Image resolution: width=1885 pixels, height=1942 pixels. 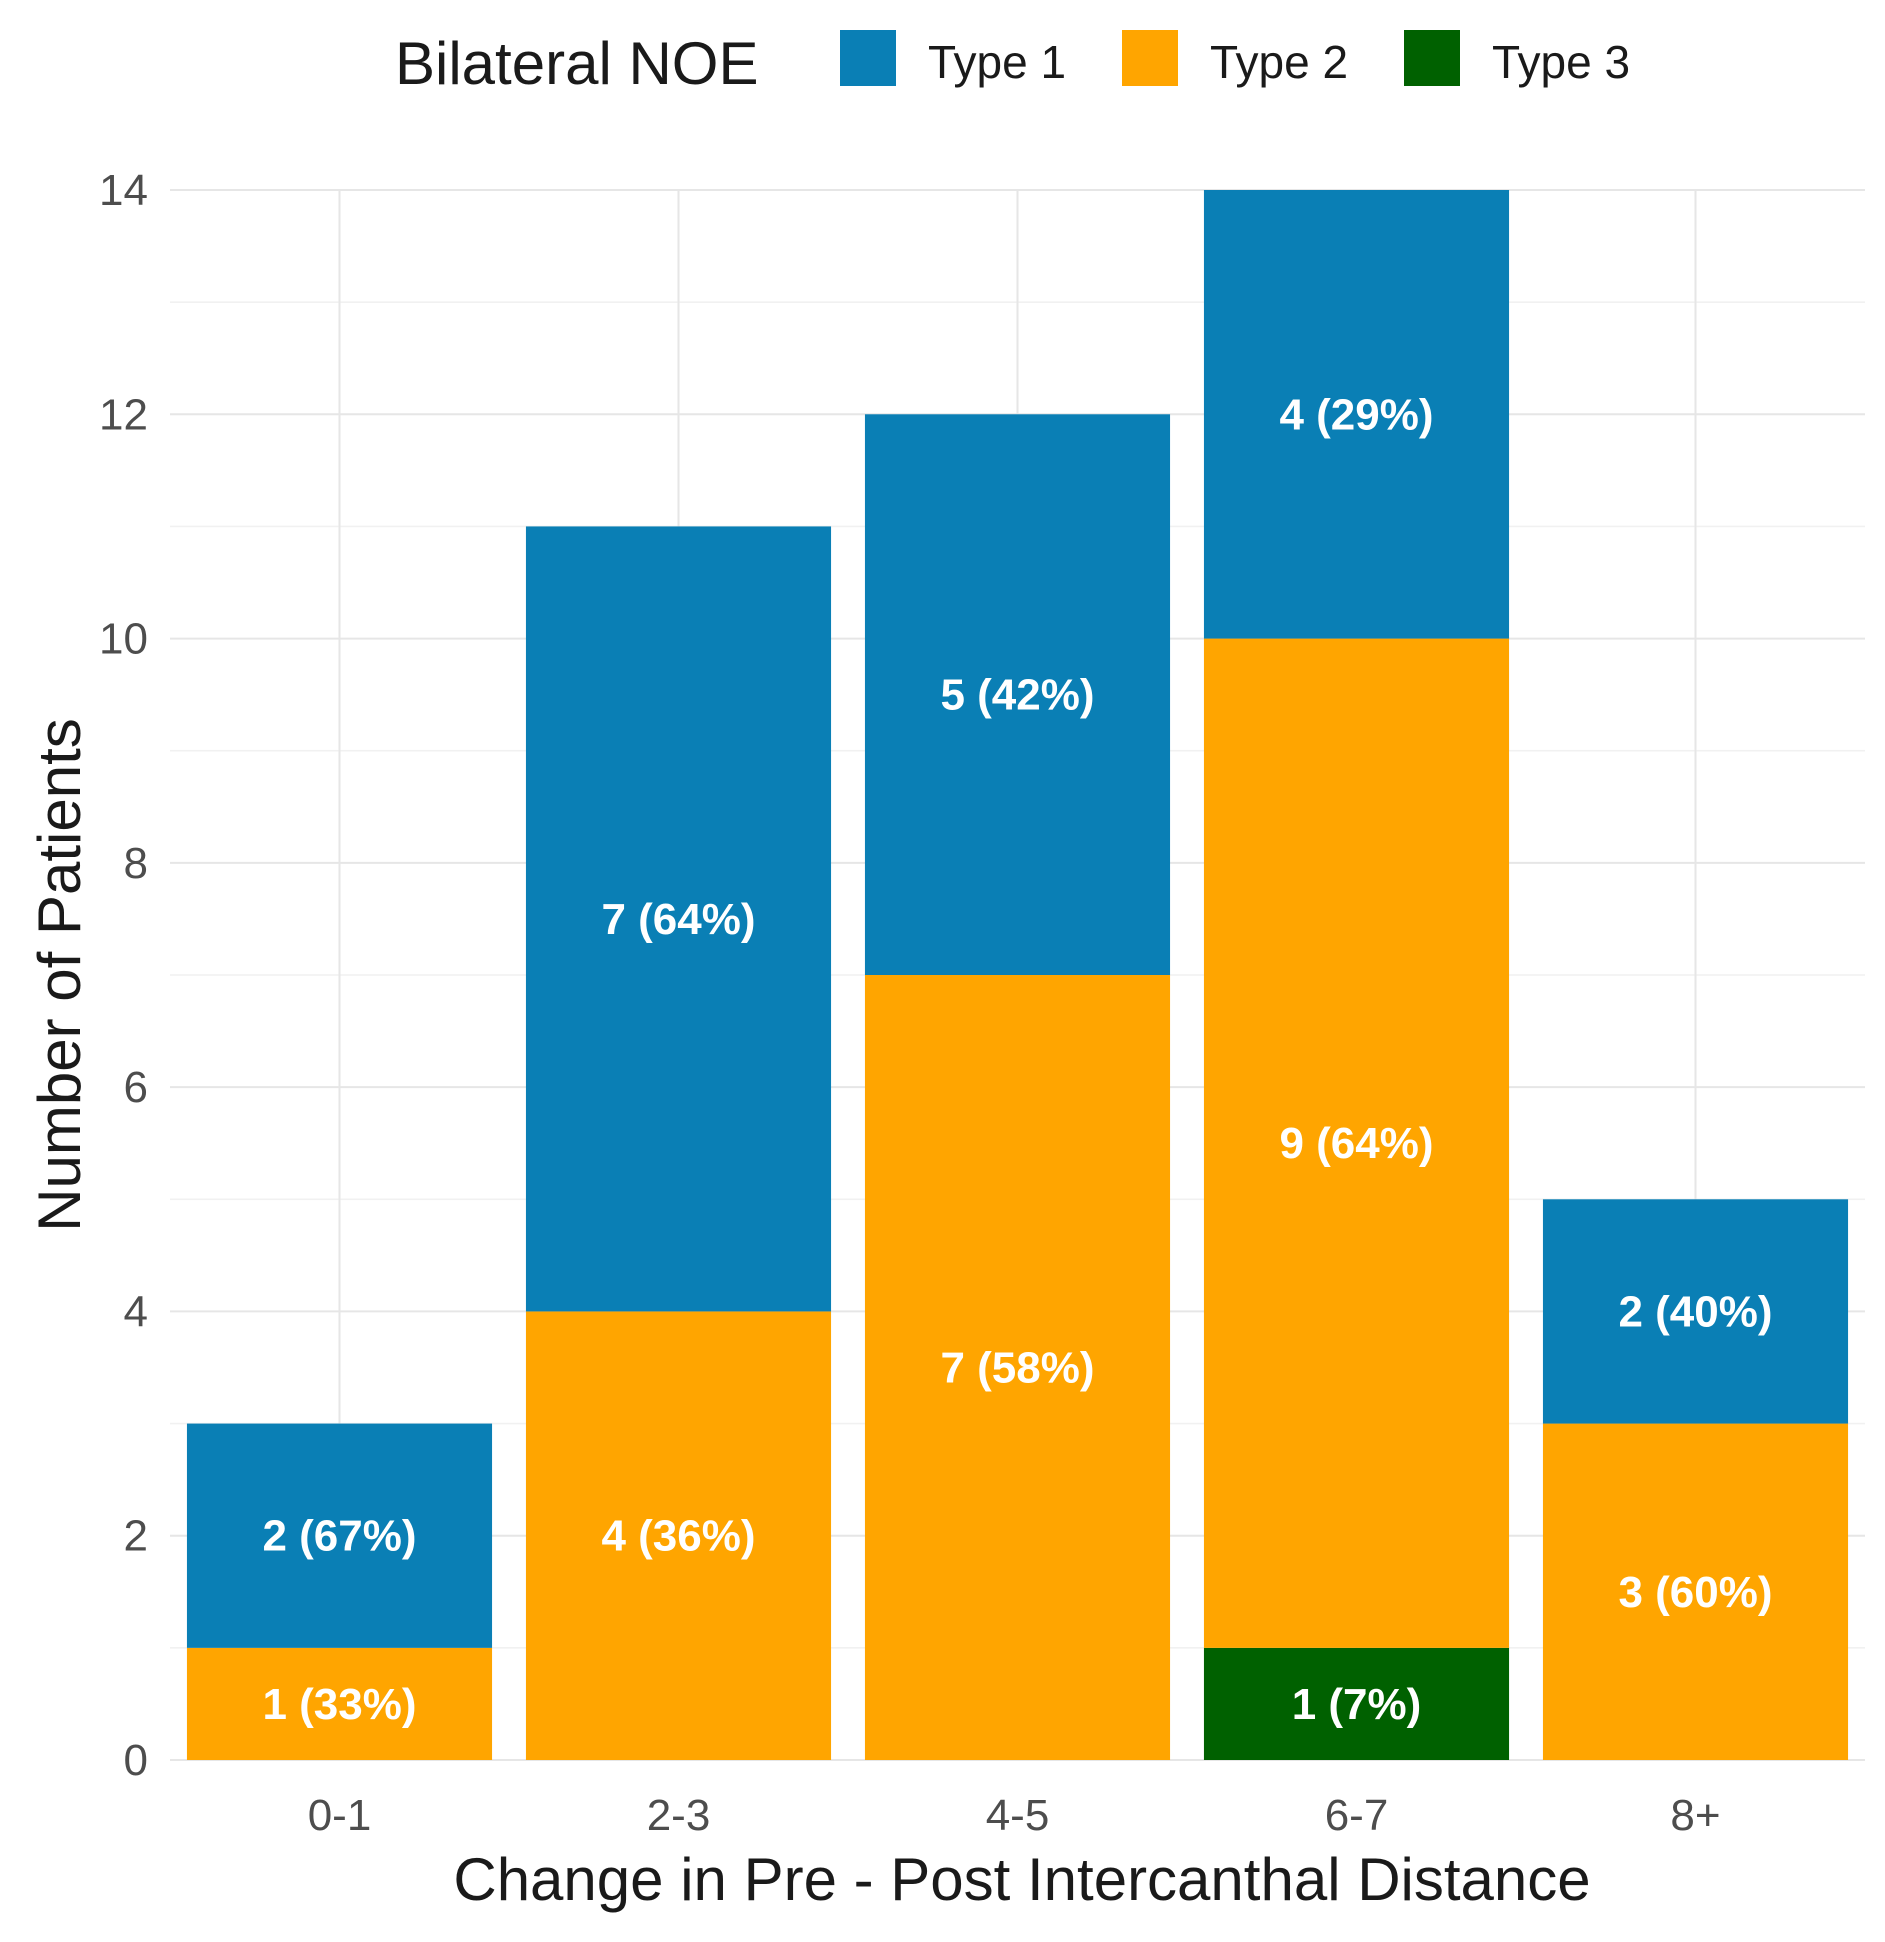 I want to click on bar-label-type-1: 4 (29%), so click(x=1356, y=414).